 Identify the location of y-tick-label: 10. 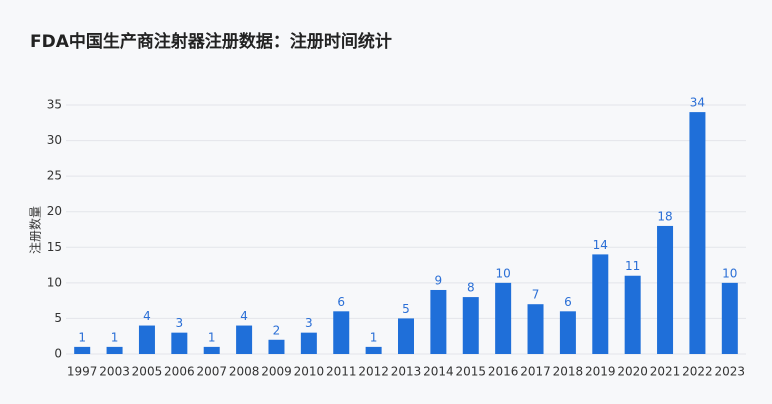
(54, 282).